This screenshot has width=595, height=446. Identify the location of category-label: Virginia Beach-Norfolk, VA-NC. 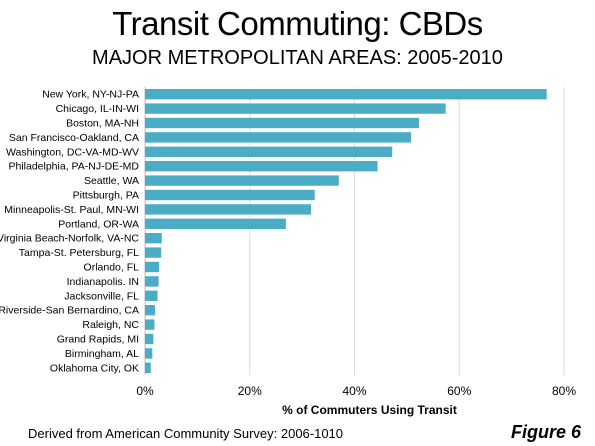
(69, 239).